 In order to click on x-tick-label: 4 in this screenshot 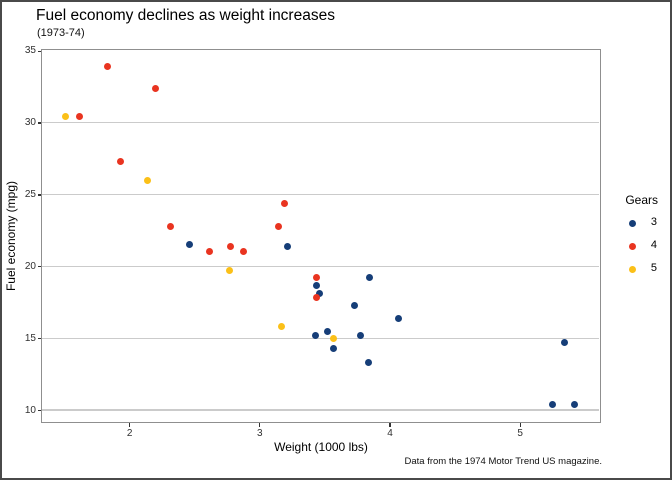, I will do `click(390, 433)`.